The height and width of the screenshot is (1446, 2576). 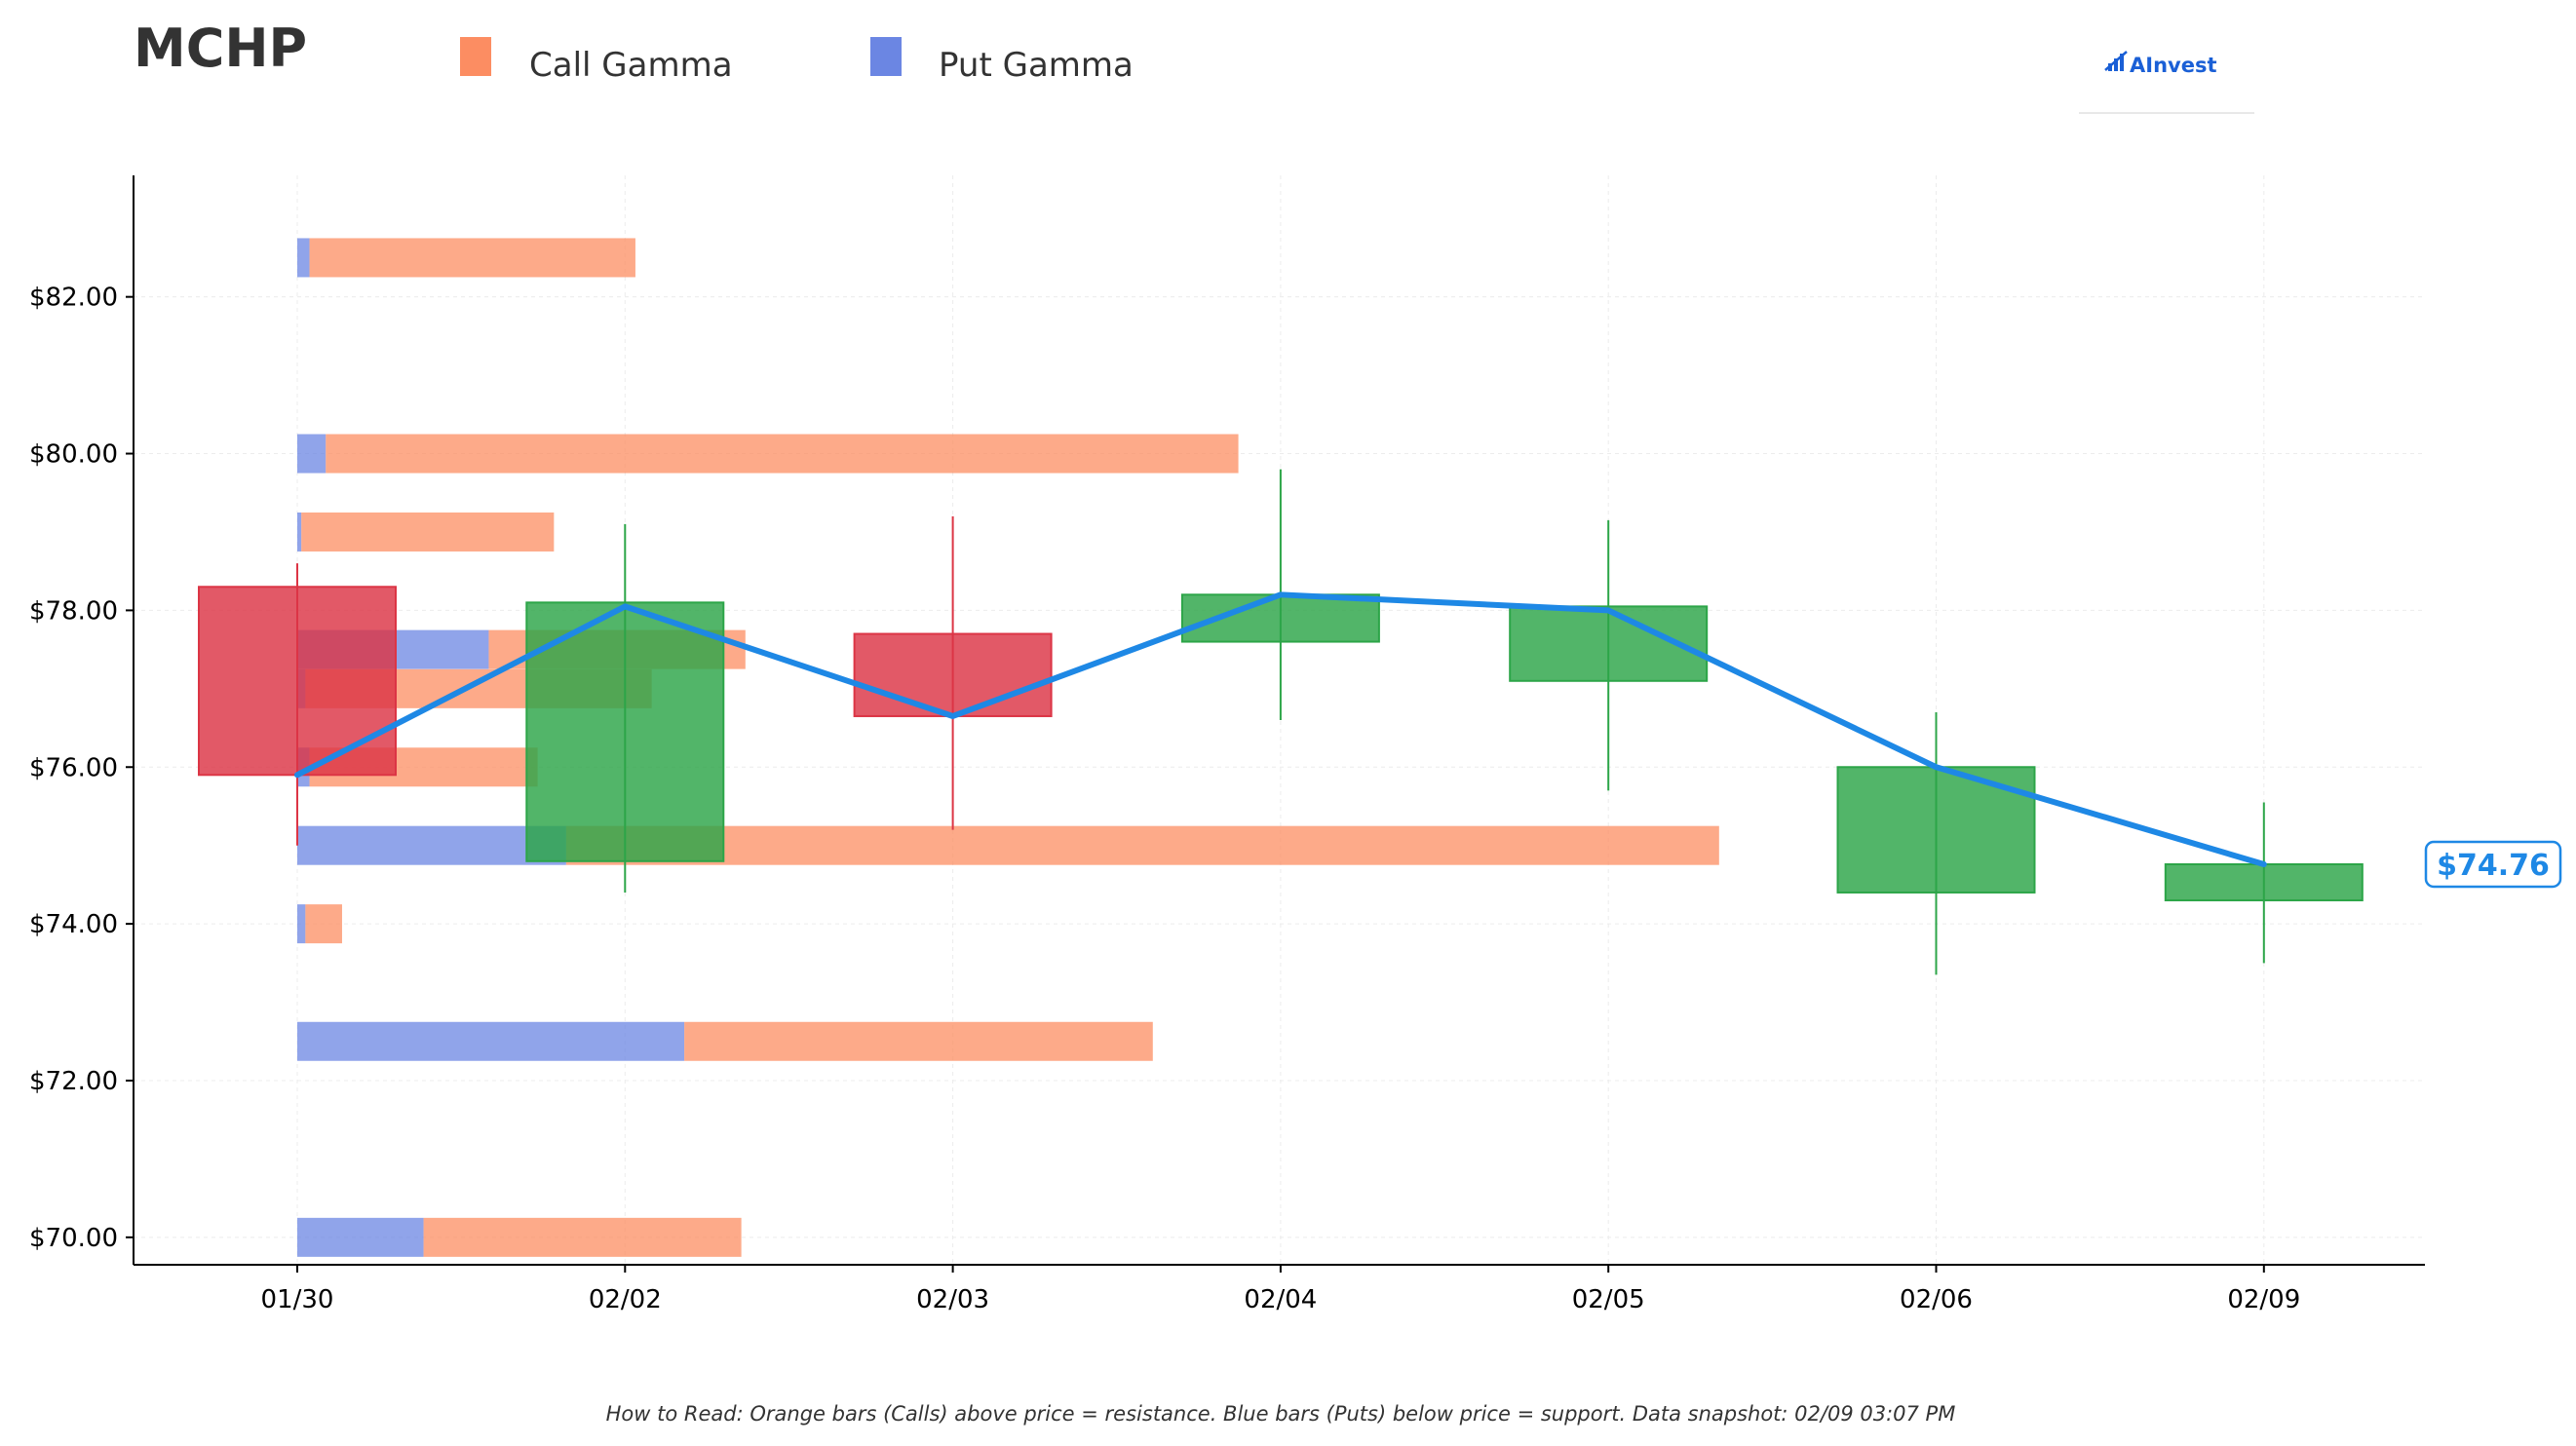 What do you see at coordinates (886, 56) in the screenshot?
I see `legend-put-swatch` at bounding box center [886, 56].